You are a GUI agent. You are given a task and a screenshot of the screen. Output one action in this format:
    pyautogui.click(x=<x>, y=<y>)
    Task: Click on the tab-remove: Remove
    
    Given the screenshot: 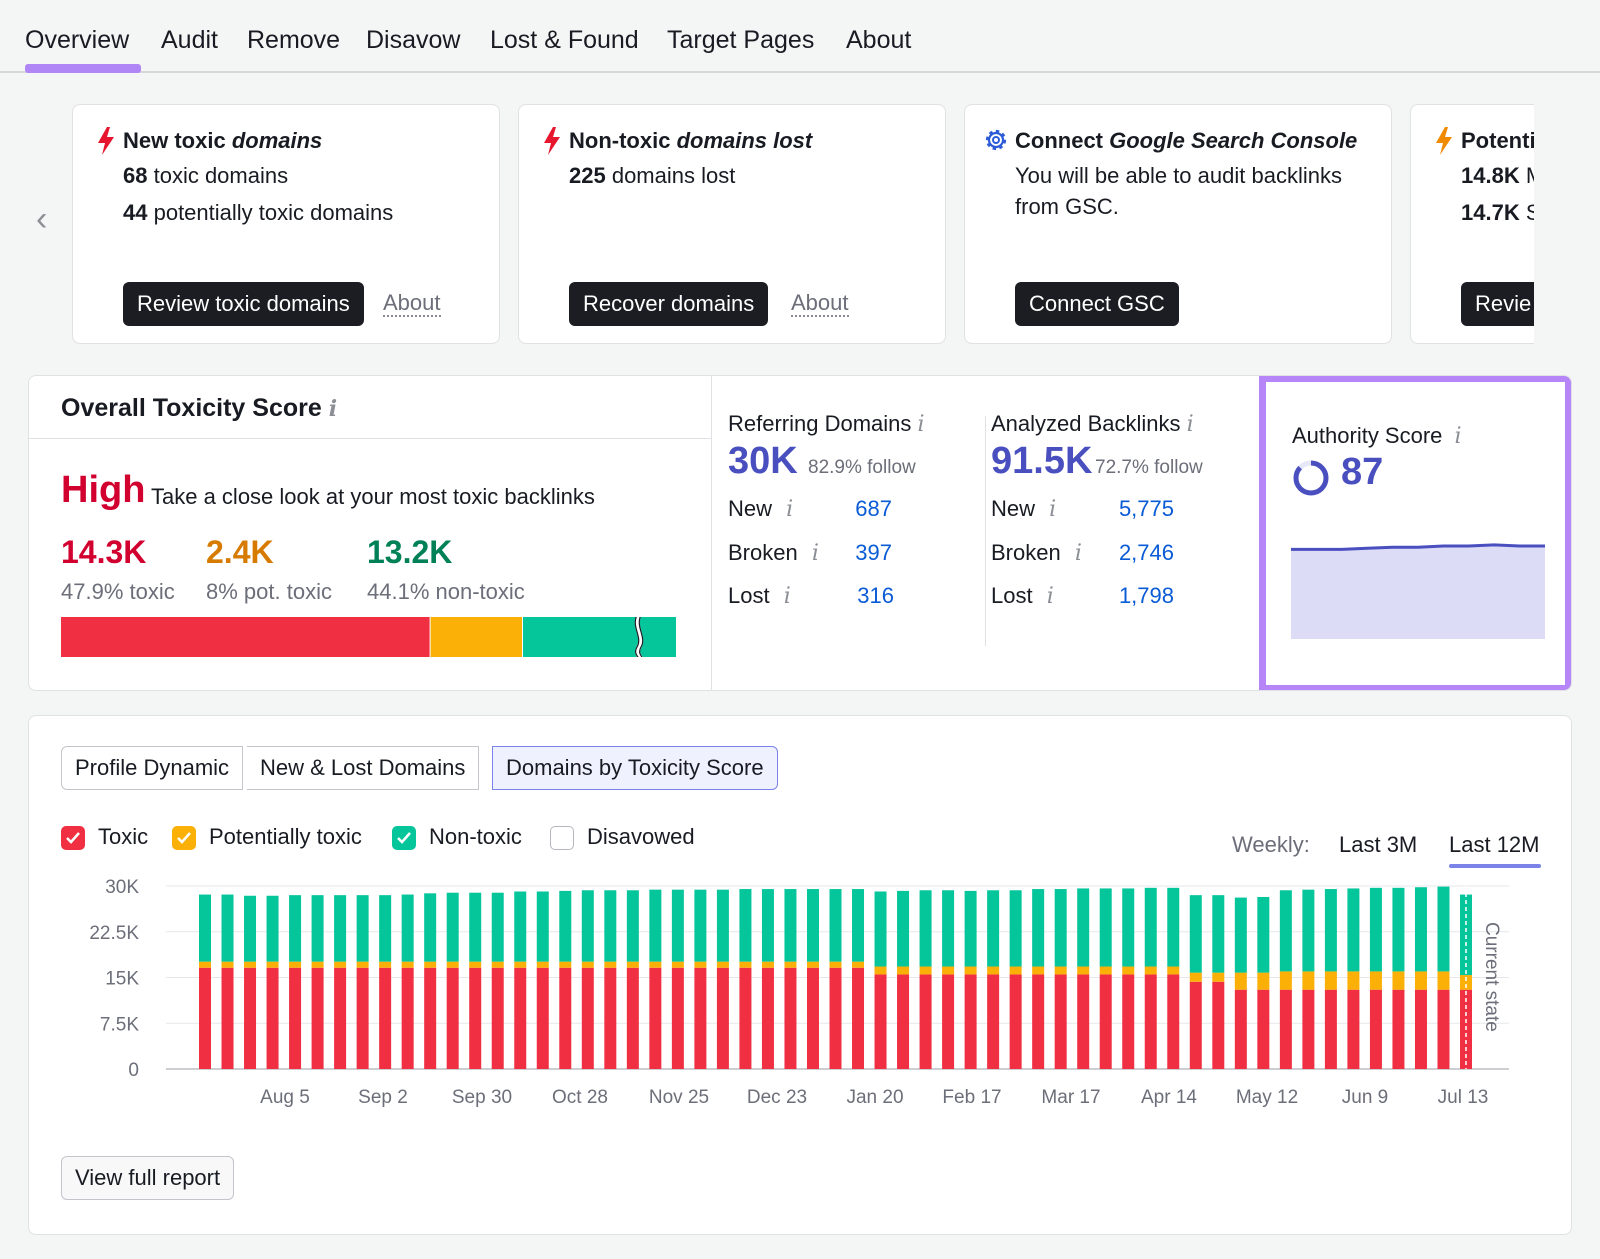 What is the action you would take?
    pyautogui.click(x=294, y=40)
    